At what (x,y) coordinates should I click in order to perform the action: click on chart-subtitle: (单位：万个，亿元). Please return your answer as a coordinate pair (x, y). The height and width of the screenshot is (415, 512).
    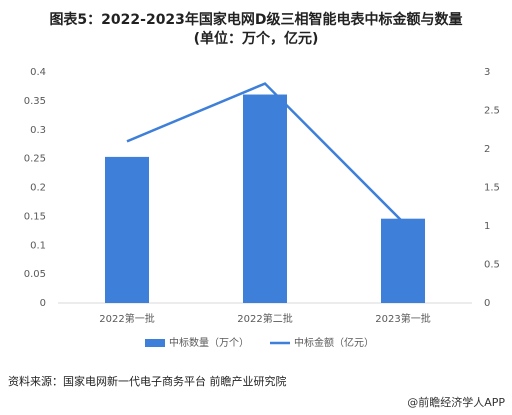
    Looking at the image, I should click on (256, 38).